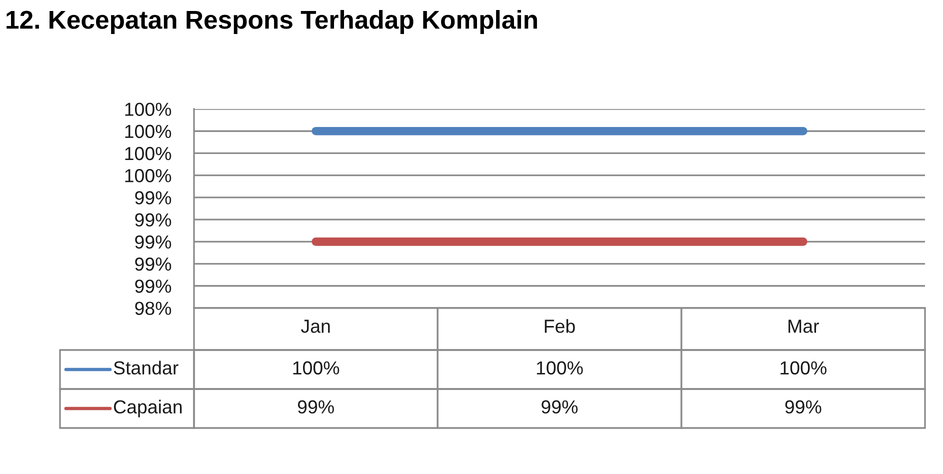 This screenshot has height=474, width=943. Describe the element at coordinates (148, 409) in the screenshot. I see `legend-label: Capaian` at that location.